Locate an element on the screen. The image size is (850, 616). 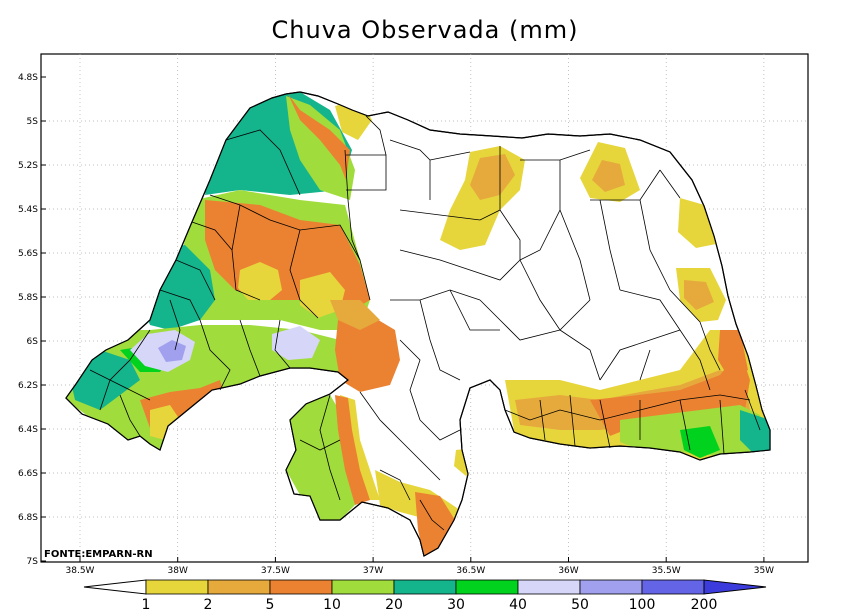
zone-5-10-east-edge is located at coordinates (733, 355).